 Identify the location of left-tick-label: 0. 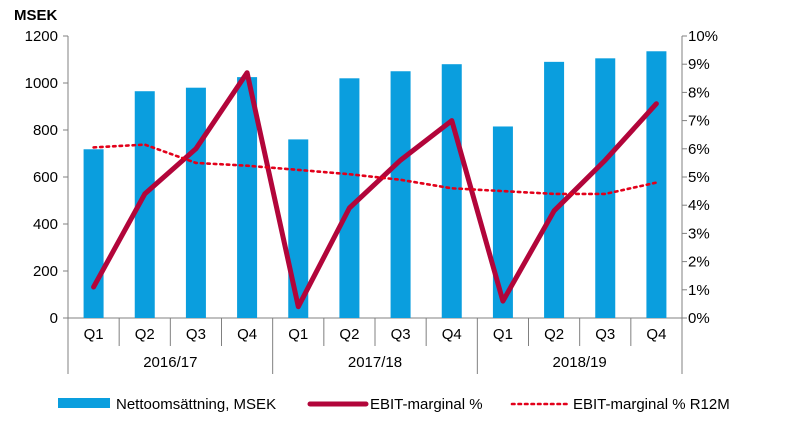
(54, 318).